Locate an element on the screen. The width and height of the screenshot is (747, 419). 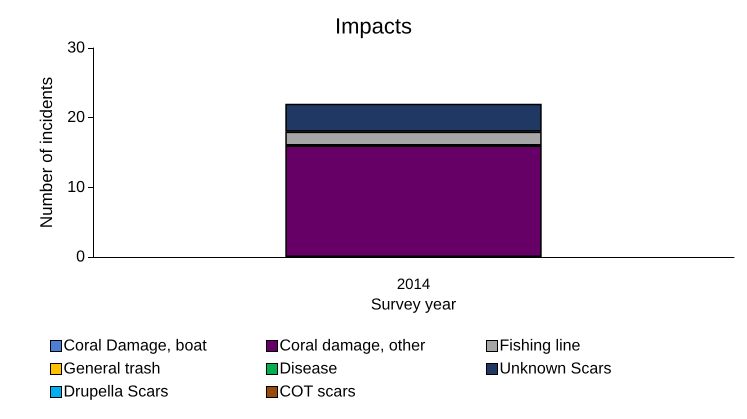
legend-label: Coral damage, other is located at coordinates (353, 346).